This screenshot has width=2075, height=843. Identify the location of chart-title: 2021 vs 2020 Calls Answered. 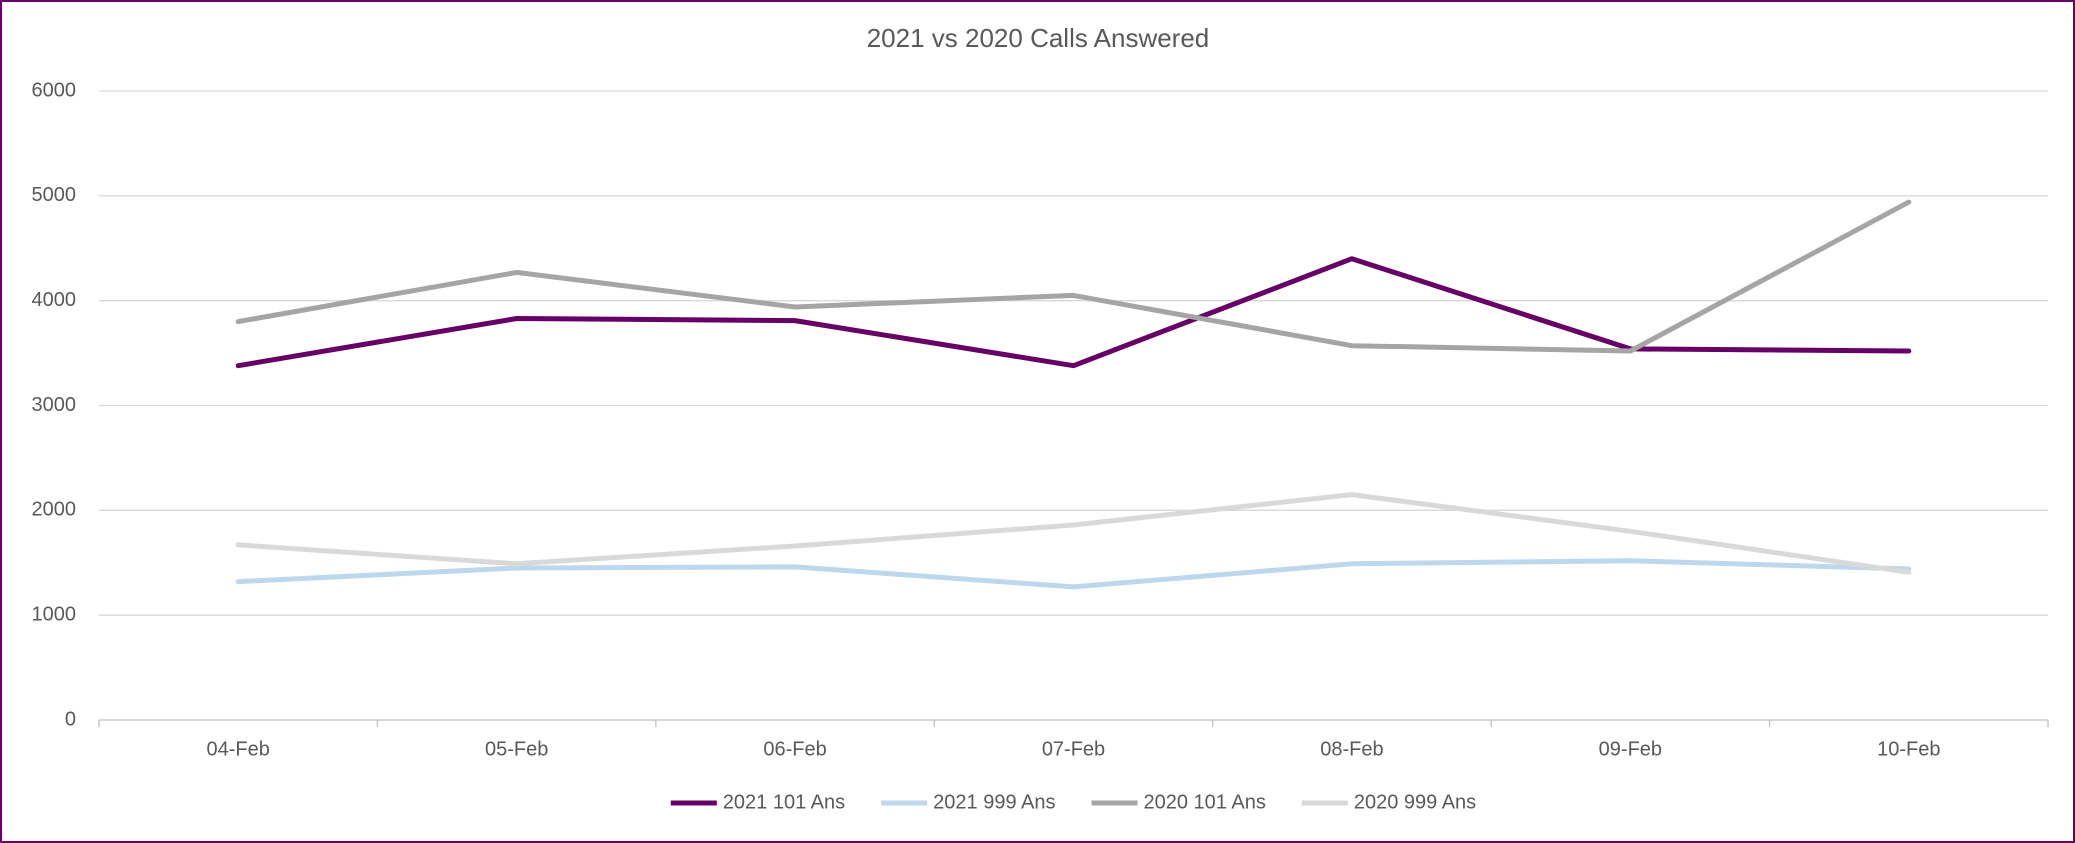
(1038, 38).